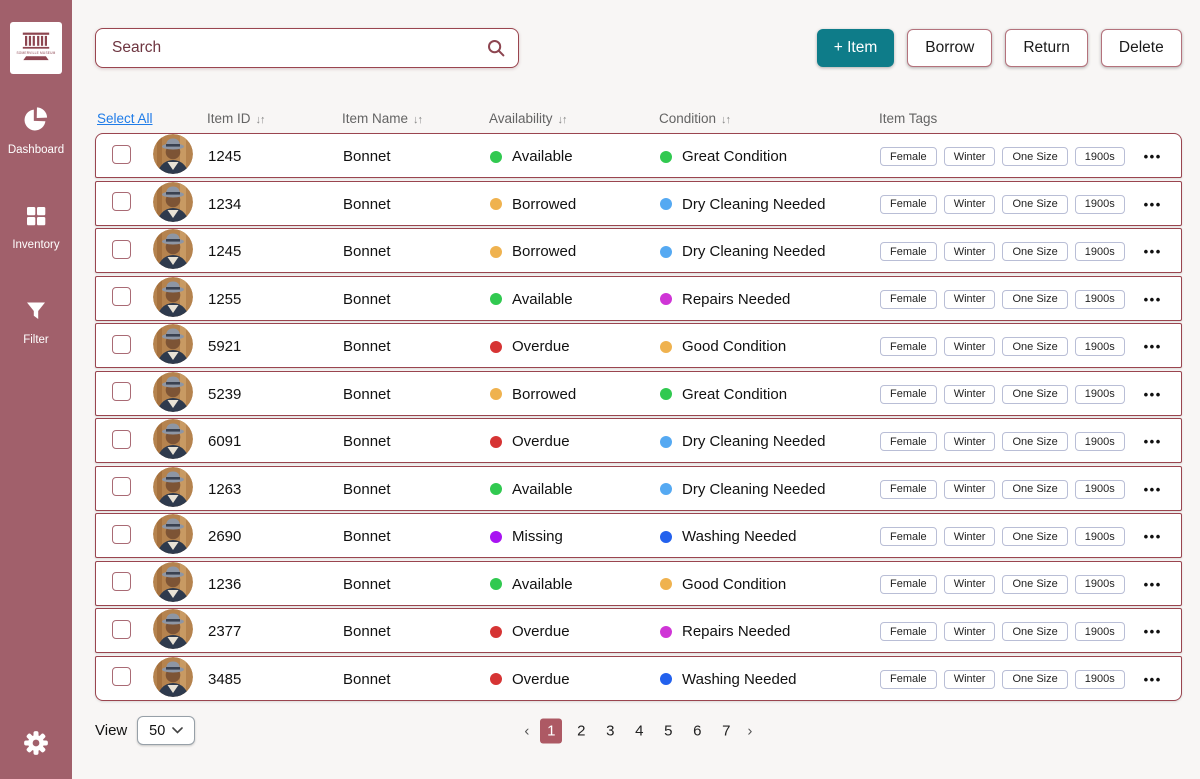  Describe the element at coordinates (750, 730) in the screenshot. I see `next-page-button: ›` at that location.